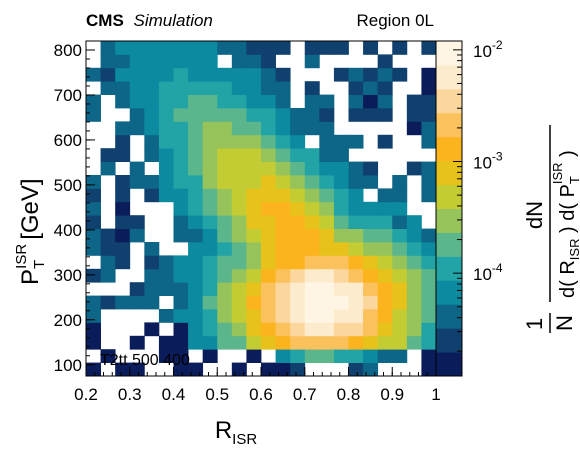  What do you see at coordinates (68, 140) in the screenshot?
I see `y-tick-label: 600` at bounding box center [68, 140].